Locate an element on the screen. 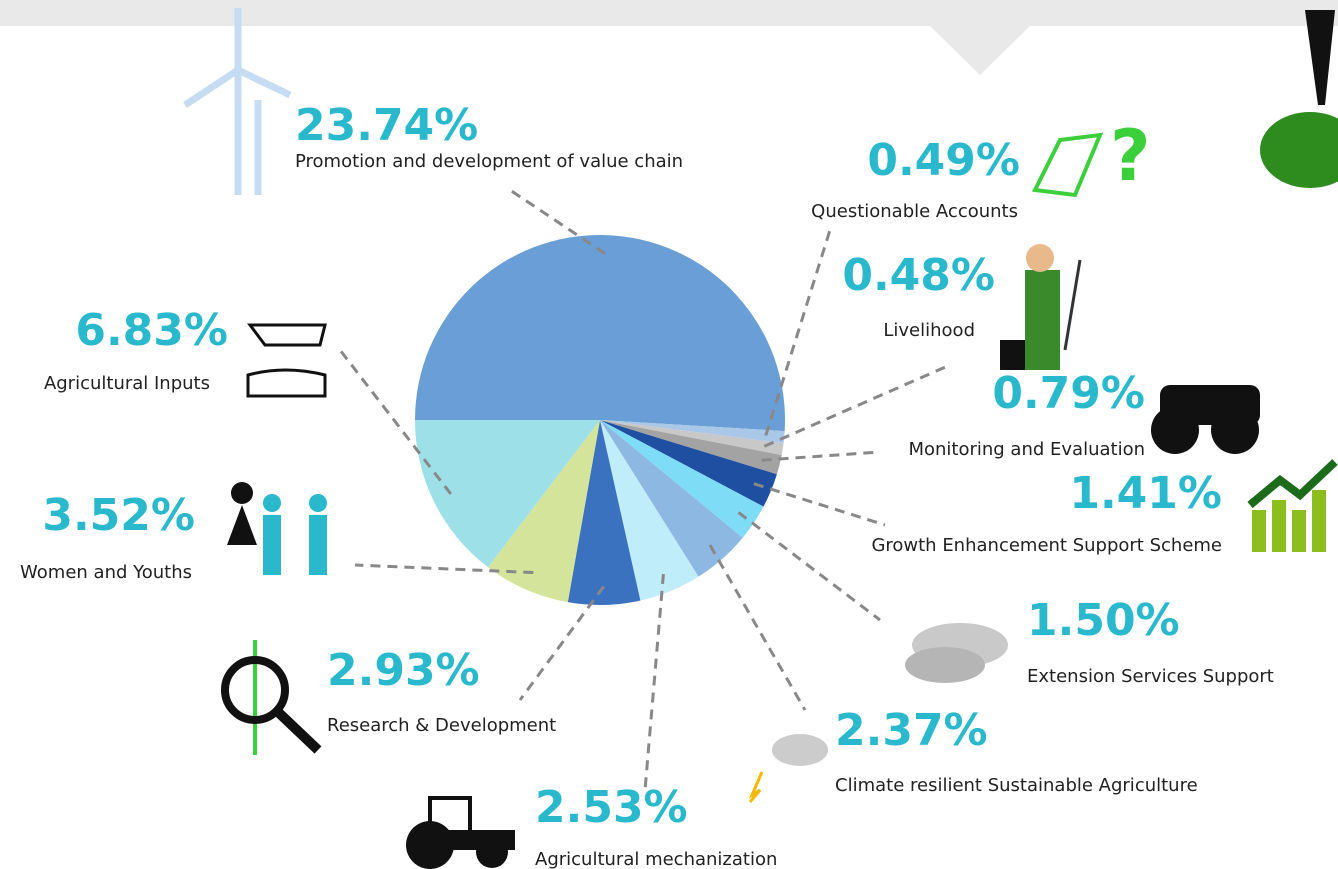 The height and width of the screenshot is (869, 1338). question-icon: ? is located at coordinates (1091, 156).